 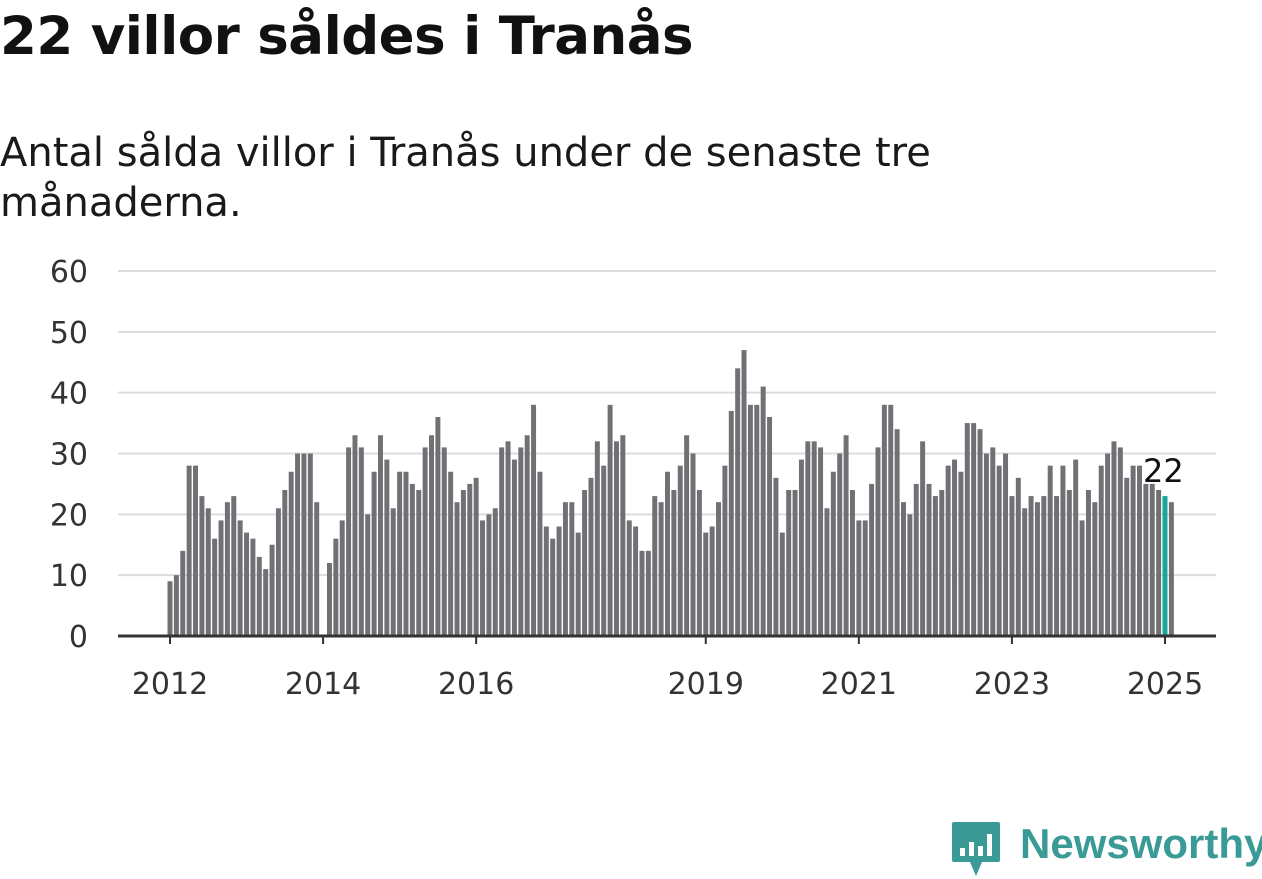 I want to click on y-tick-label: 30, so click(x=69, y=455).